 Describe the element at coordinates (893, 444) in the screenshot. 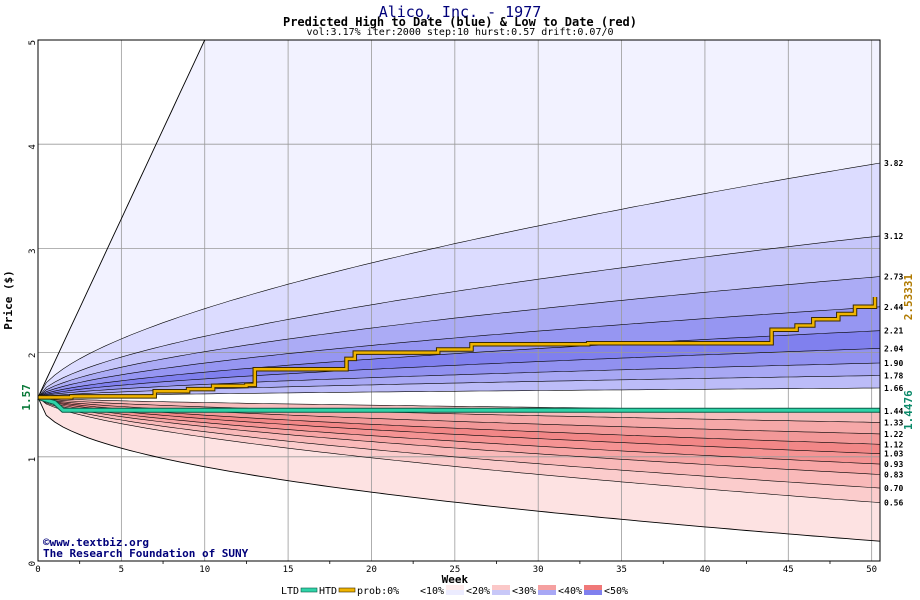

I see `low-quantile-label: 1.12` at that location.